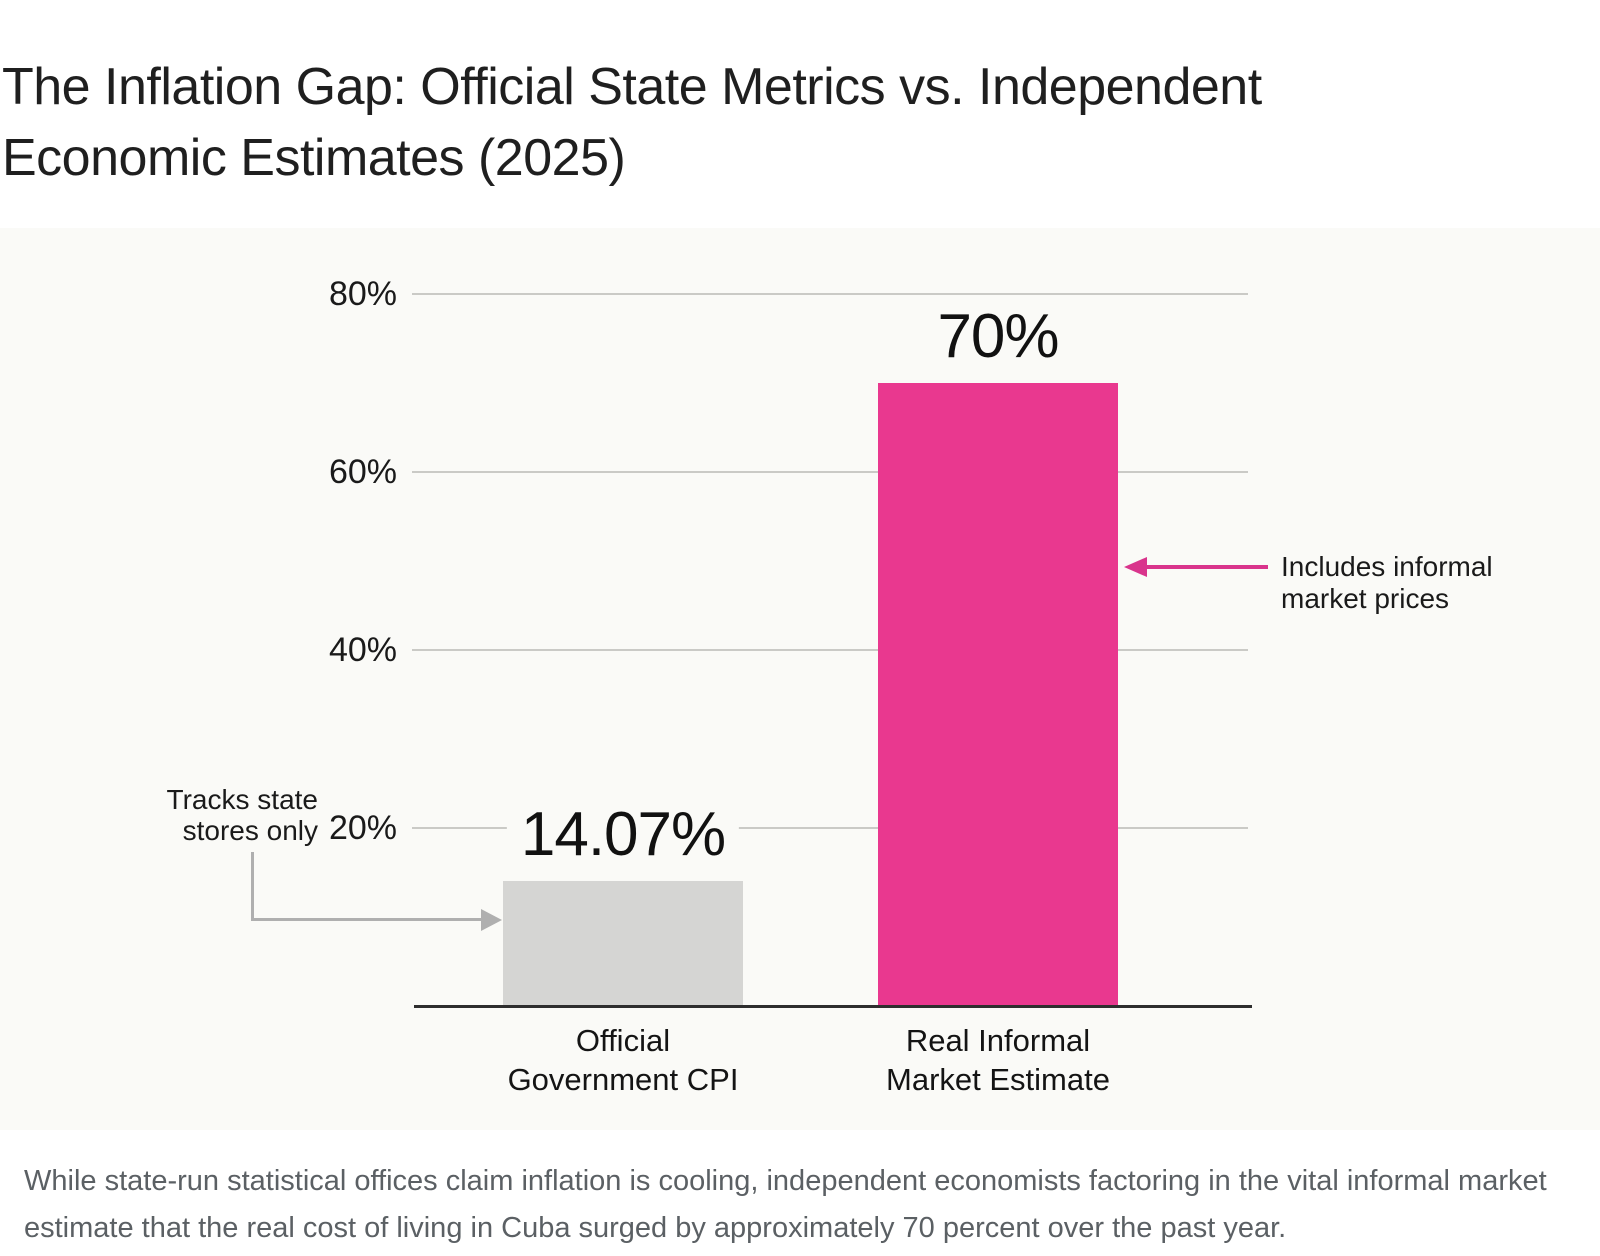  I want to click on annotation-tracks-state-line-1: Tracks state, so click(242, 799).